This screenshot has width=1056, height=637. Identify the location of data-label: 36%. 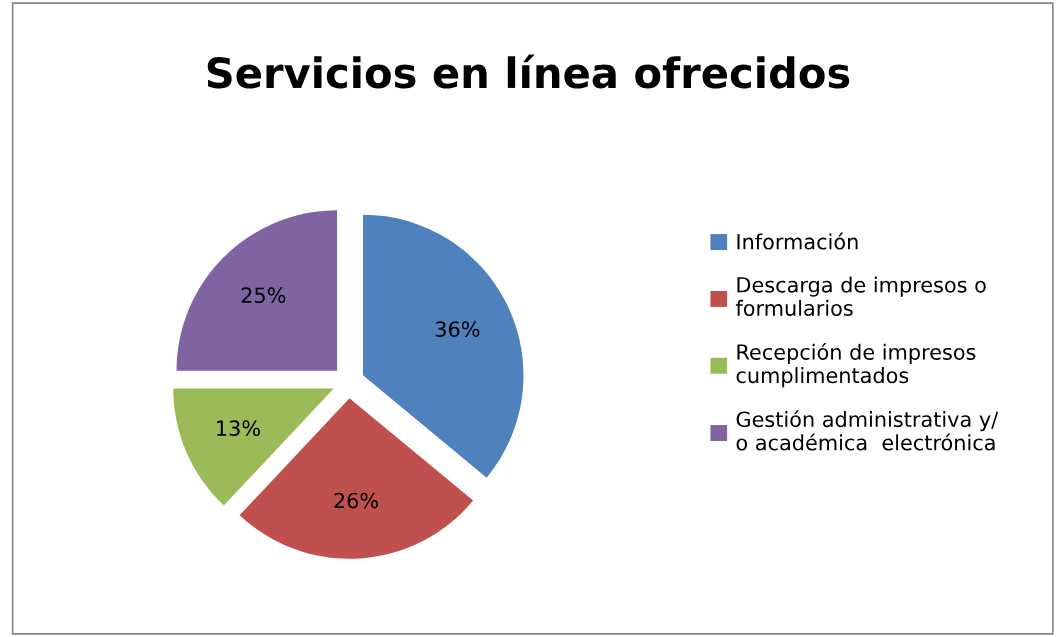
(457, 329).